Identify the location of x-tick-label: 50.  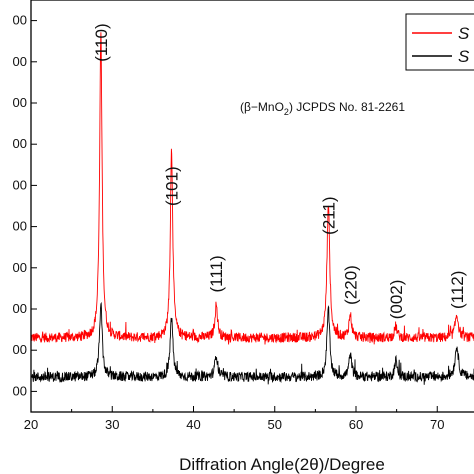
(275, 424).